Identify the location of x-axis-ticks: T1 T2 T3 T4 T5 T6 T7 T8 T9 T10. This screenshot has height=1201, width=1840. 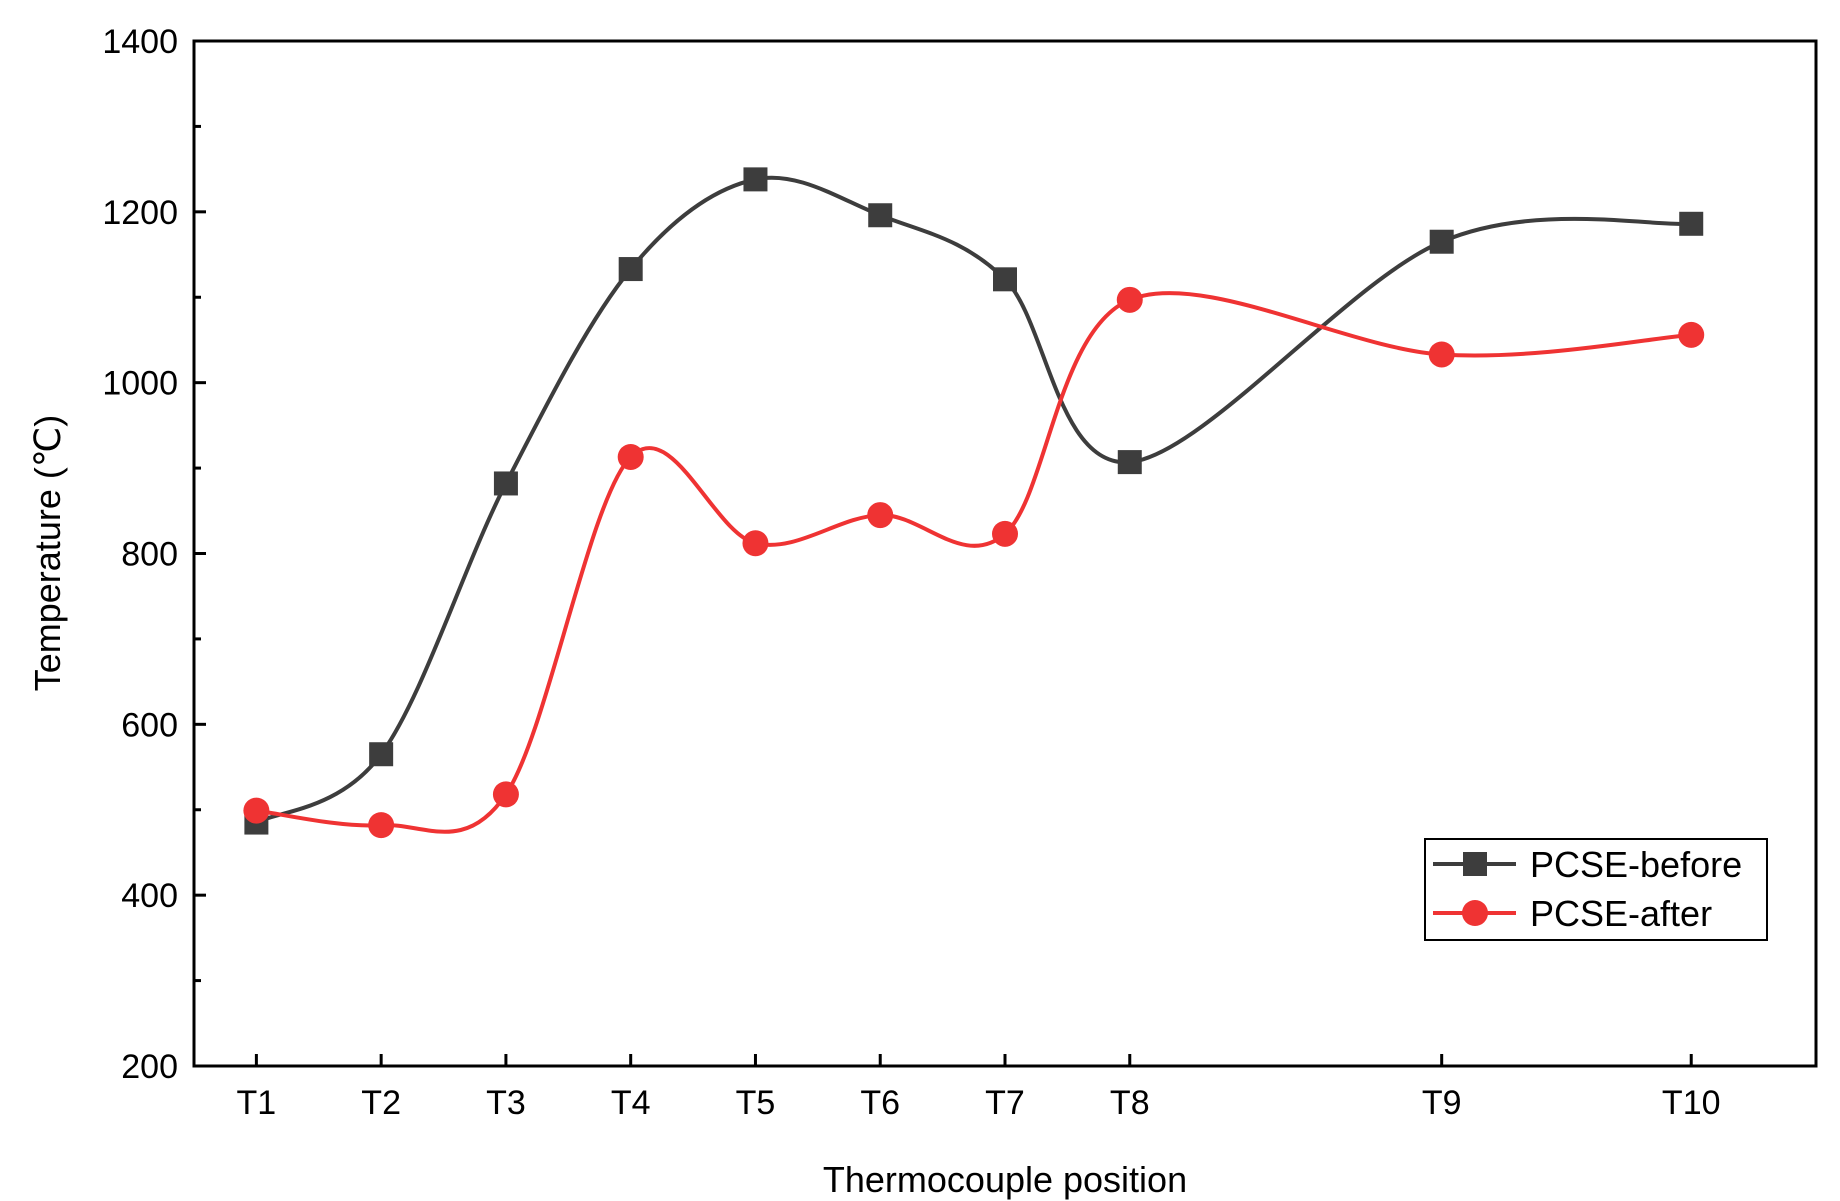
(979, 1088).